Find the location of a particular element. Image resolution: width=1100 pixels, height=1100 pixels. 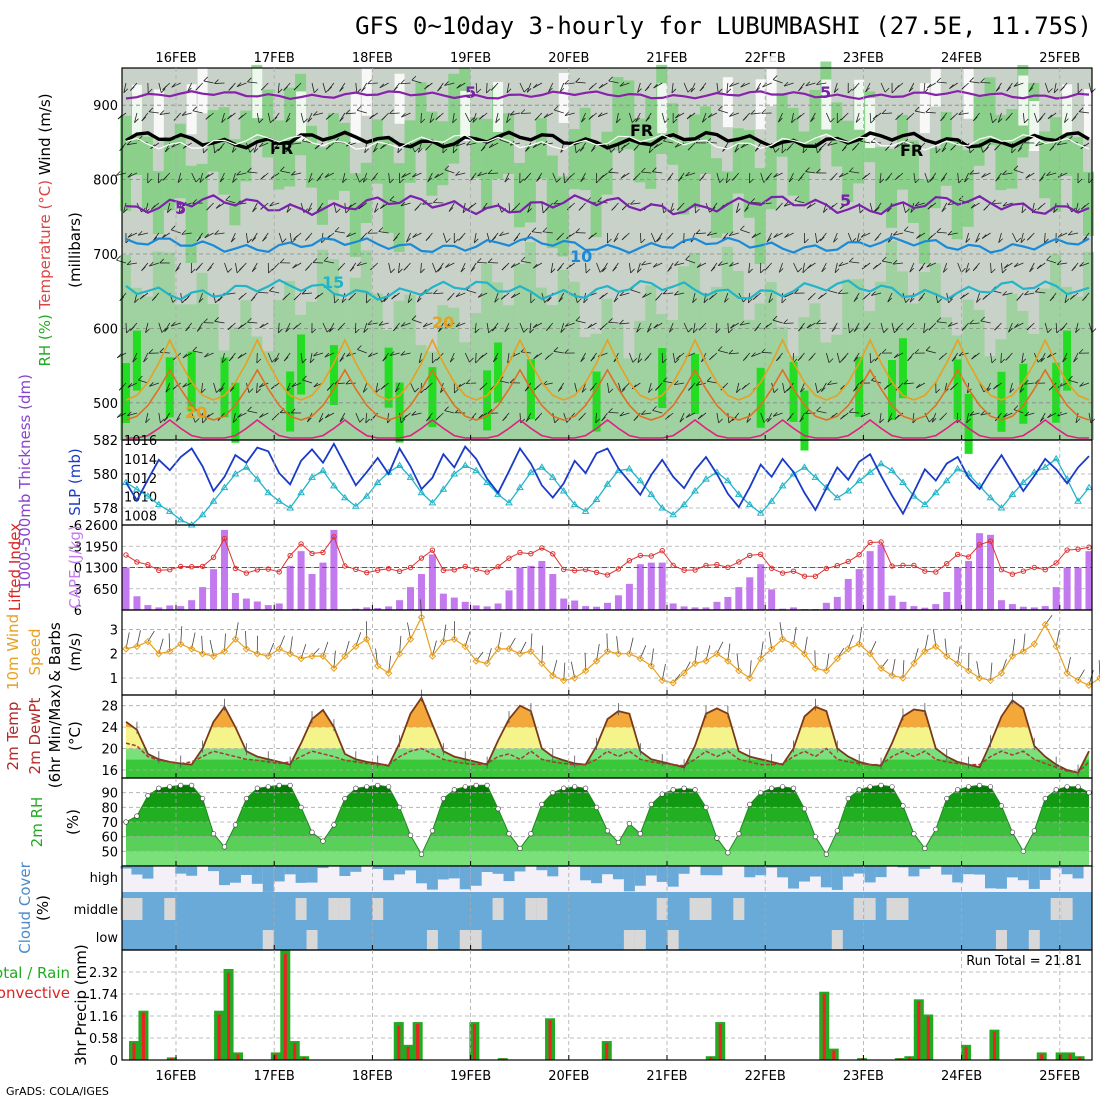

contour-line is located at coordinates (607, 244).